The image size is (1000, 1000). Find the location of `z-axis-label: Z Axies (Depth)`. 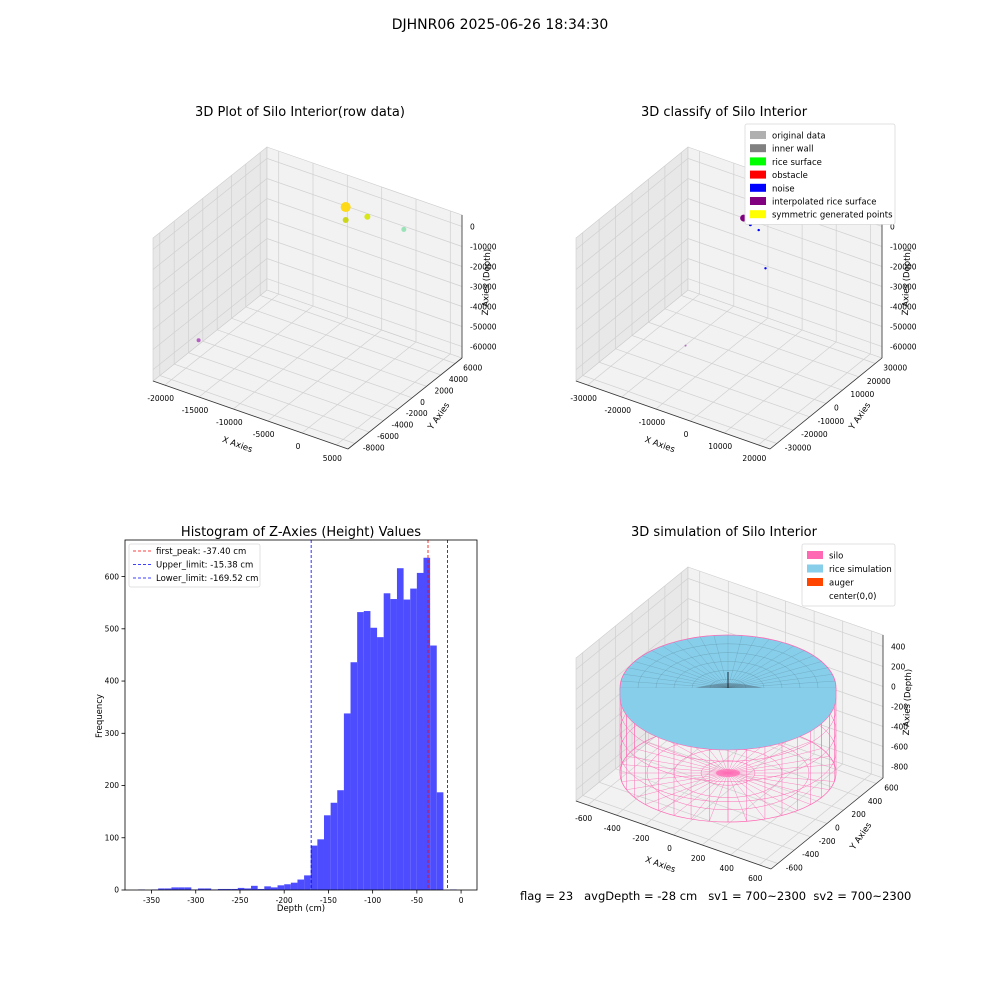

z-axis-label: Z Axies (Depth) is located at coordinates (908, 702).